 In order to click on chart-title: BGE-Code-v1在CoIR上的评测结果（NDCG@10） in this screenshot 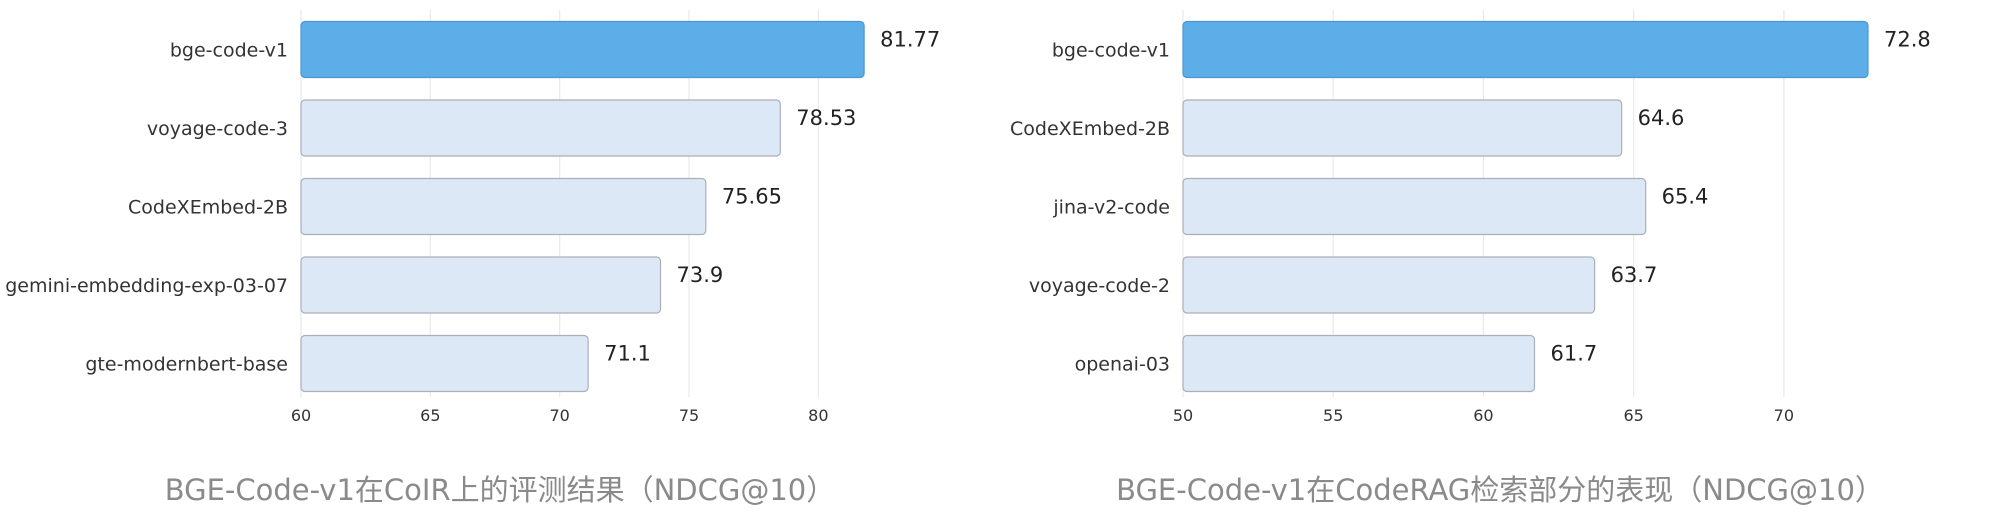, I will do `click(500, 490)`.